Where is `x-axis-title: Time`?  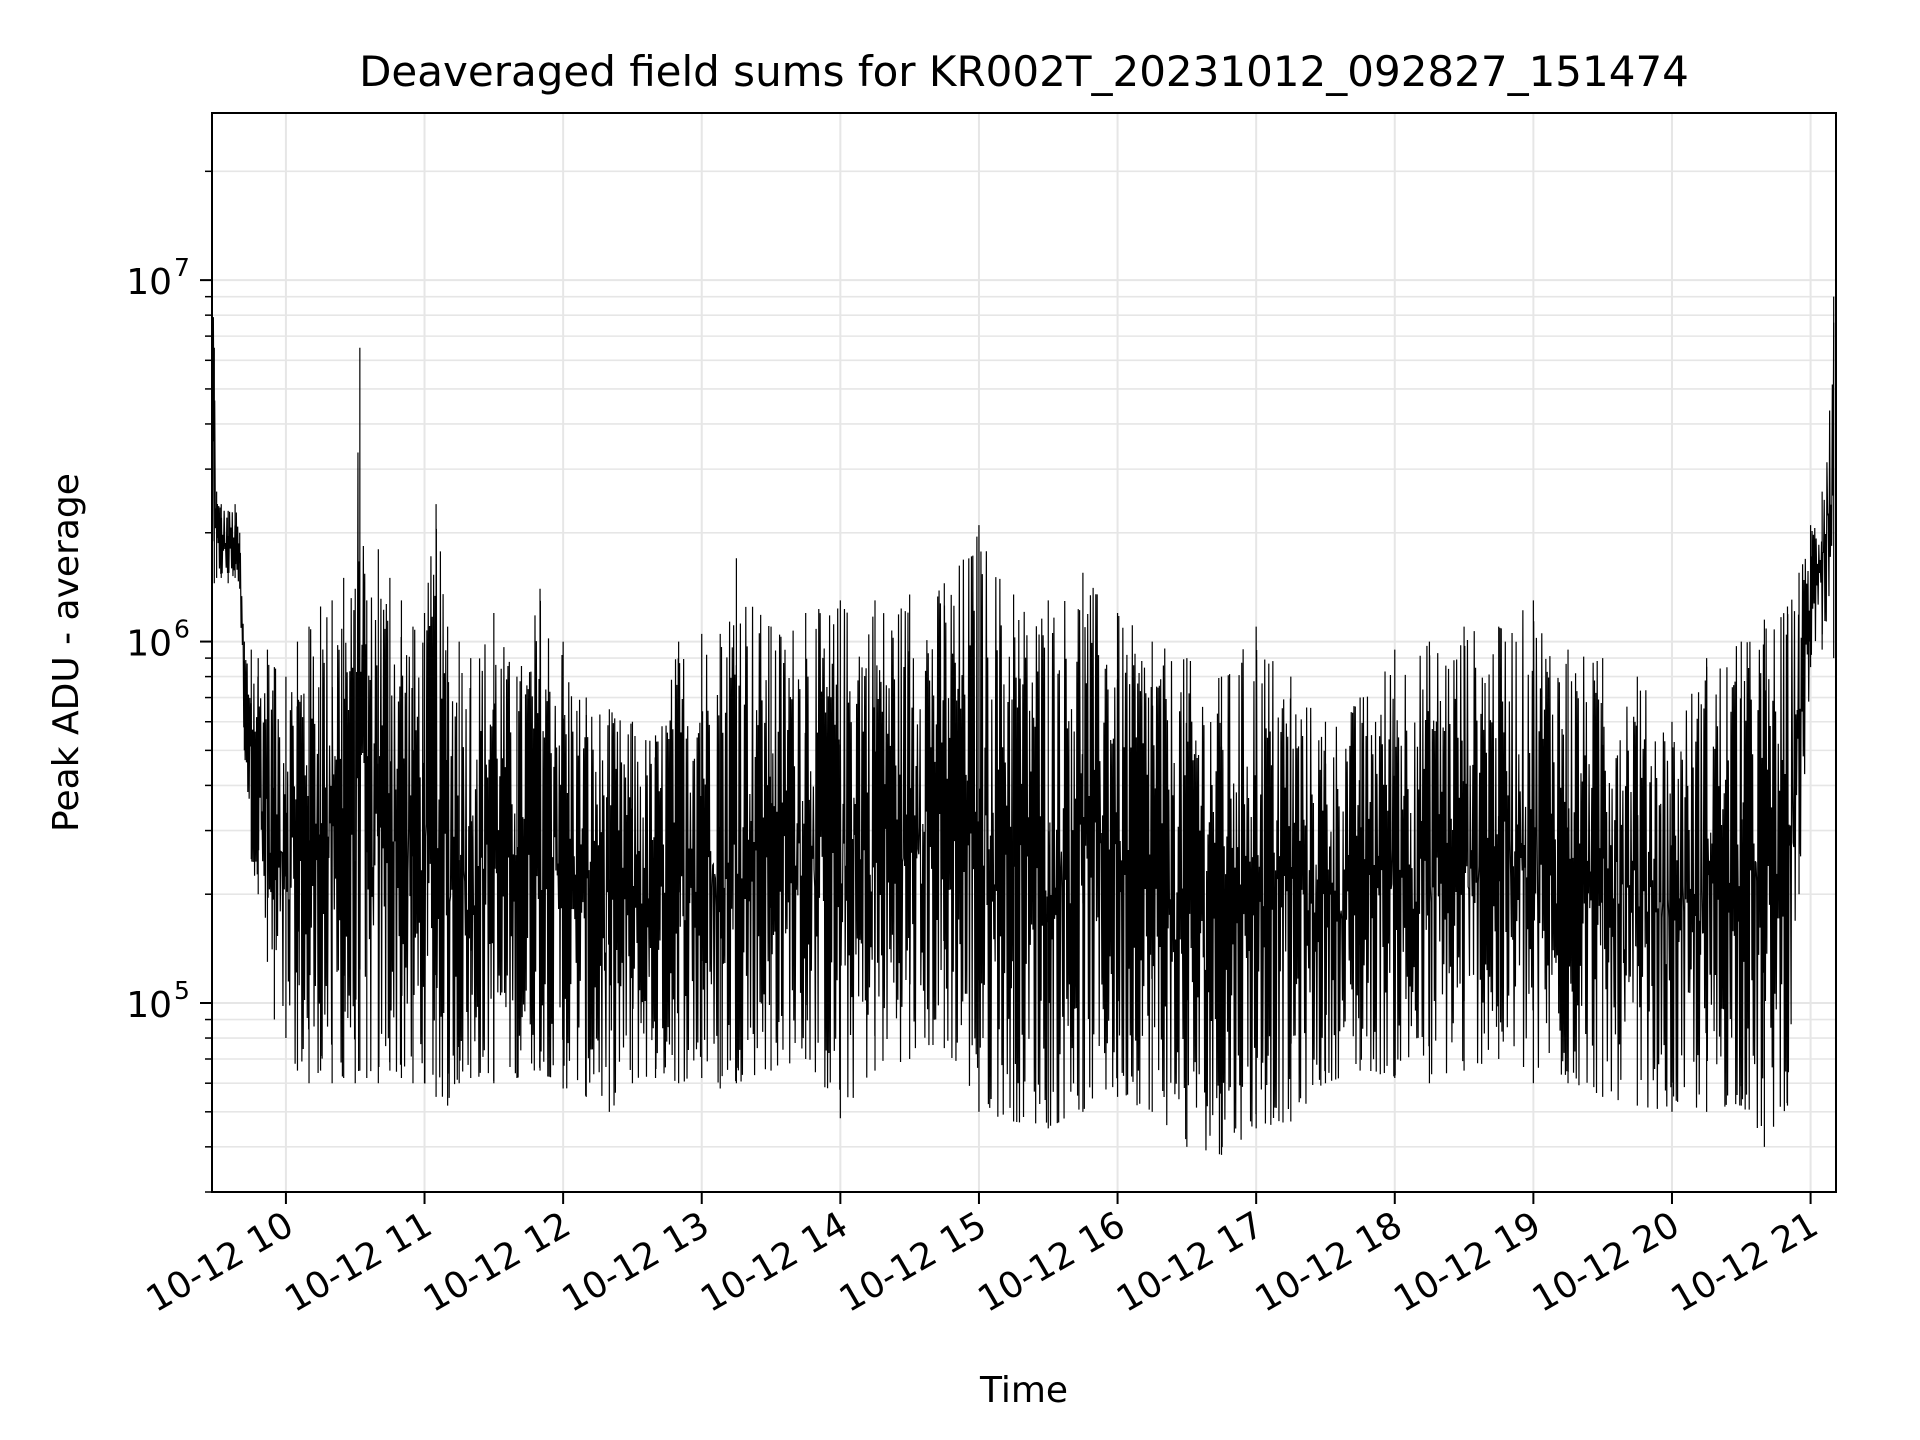 x-axis-title: Time is located at coordinates (1023, 1390).